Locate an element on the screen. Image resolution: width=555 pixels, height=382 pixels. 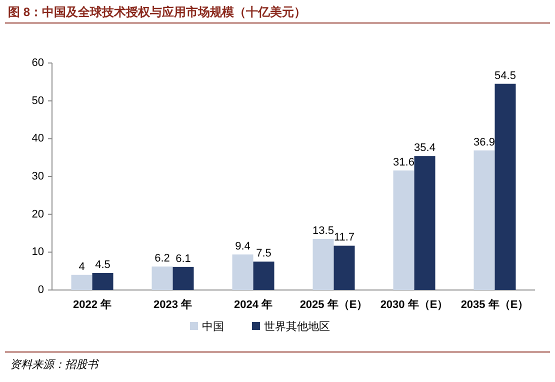
data-label: 13.5 is located at coordinates (323, 230).